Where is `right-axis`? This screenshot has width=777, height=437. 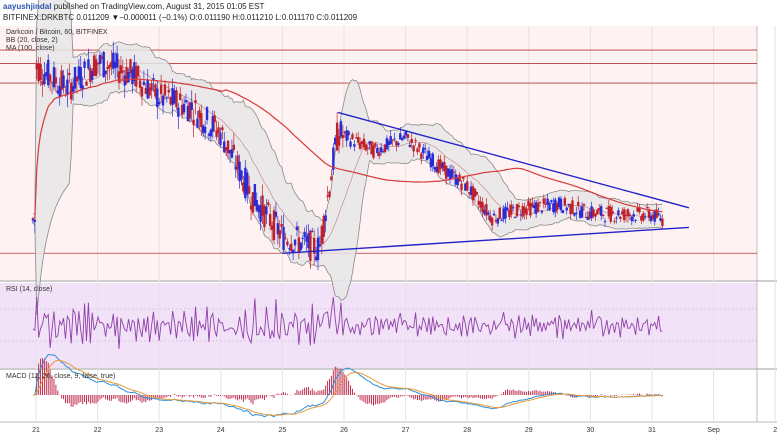 right-axis is located at coordinates (767, 224).